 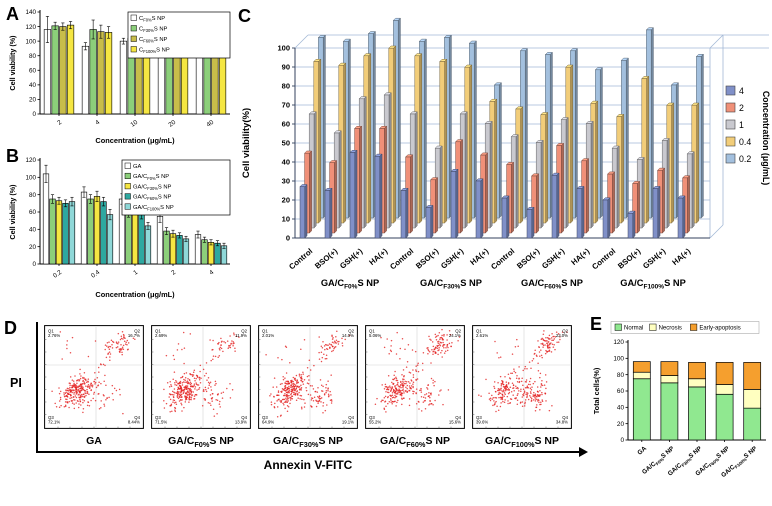 I want to click on x-tick-label: Control, so click(x=502, y=259).